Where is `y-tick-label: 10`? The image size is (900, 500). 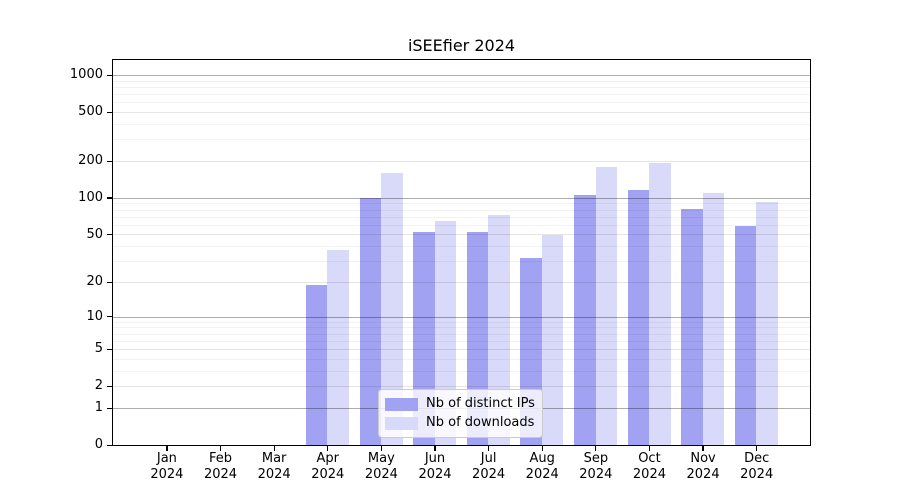
y-tick-label: 10 is located at coordinates (94, 316).